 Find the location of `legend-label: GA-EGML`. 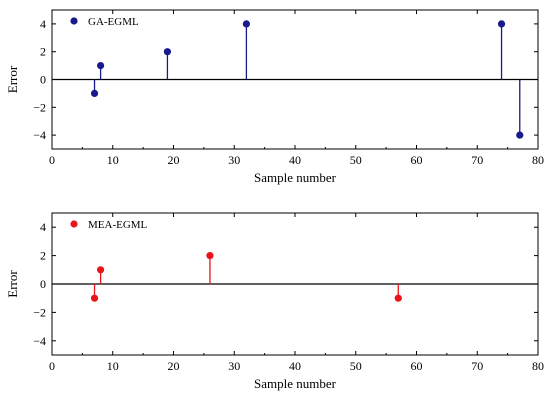

legend-label: GA-EGML is located at coordinates (113, 22).